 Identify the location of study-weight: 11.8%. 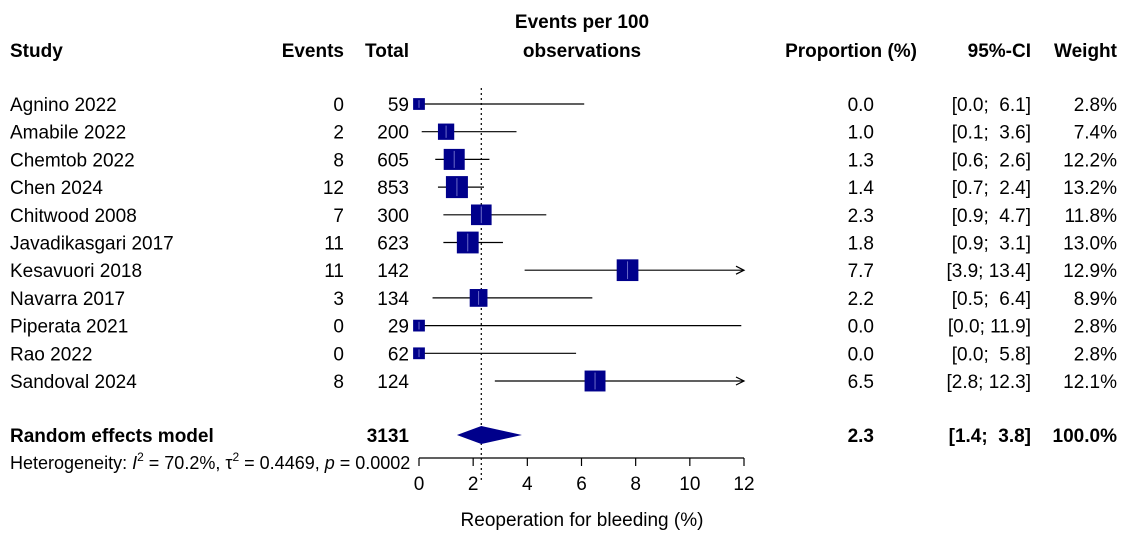
(1091, 216).